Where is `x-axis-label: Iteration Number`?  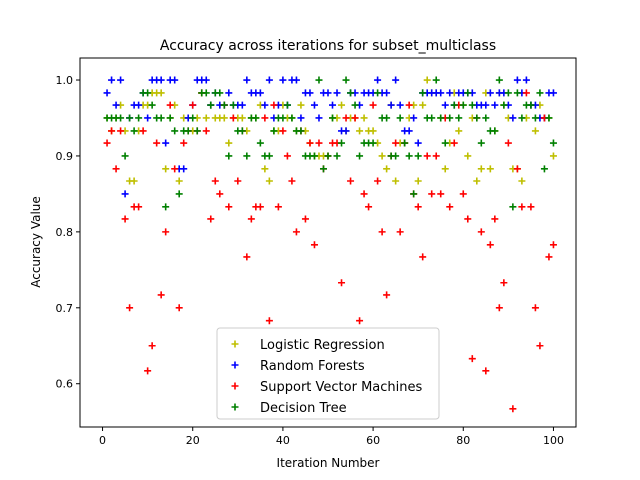 x-axis-label: Iteration Number is located at coordinates (328, 463).